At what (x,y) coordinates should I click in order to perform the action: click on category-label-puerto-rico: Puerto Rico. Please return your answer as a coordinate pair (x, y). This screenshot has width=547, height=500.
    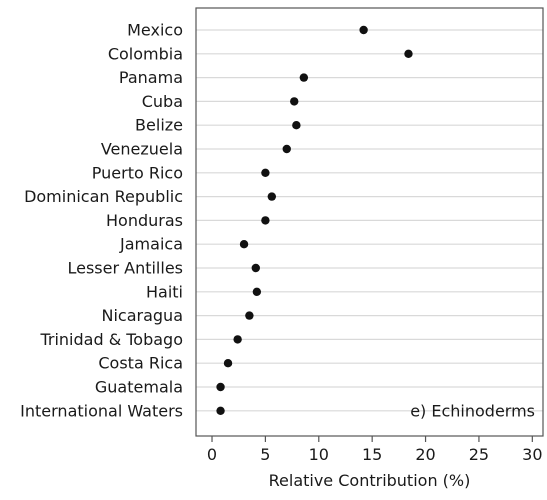
    Looking at the image, I should click on (137, 172).